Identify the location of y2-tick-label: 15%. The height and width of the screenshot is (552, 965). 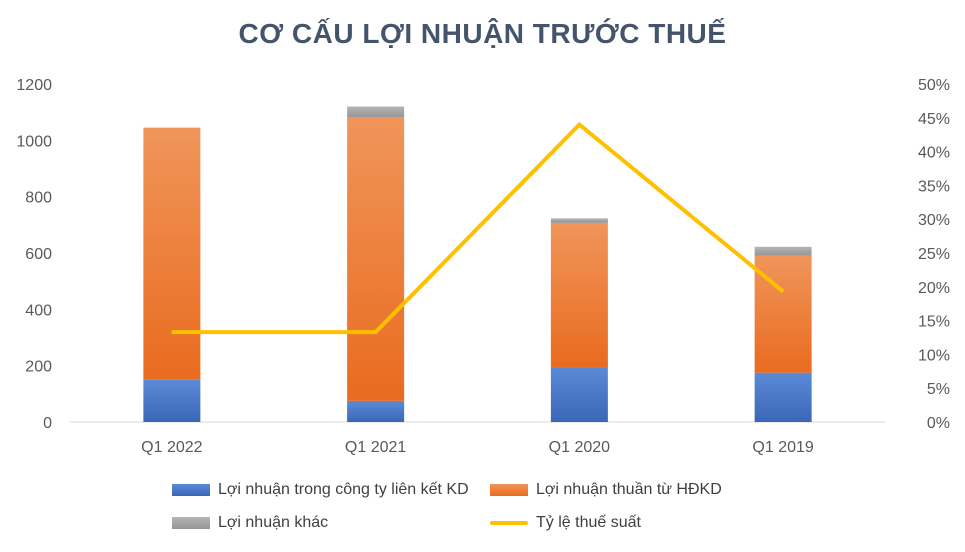
(934, 322).